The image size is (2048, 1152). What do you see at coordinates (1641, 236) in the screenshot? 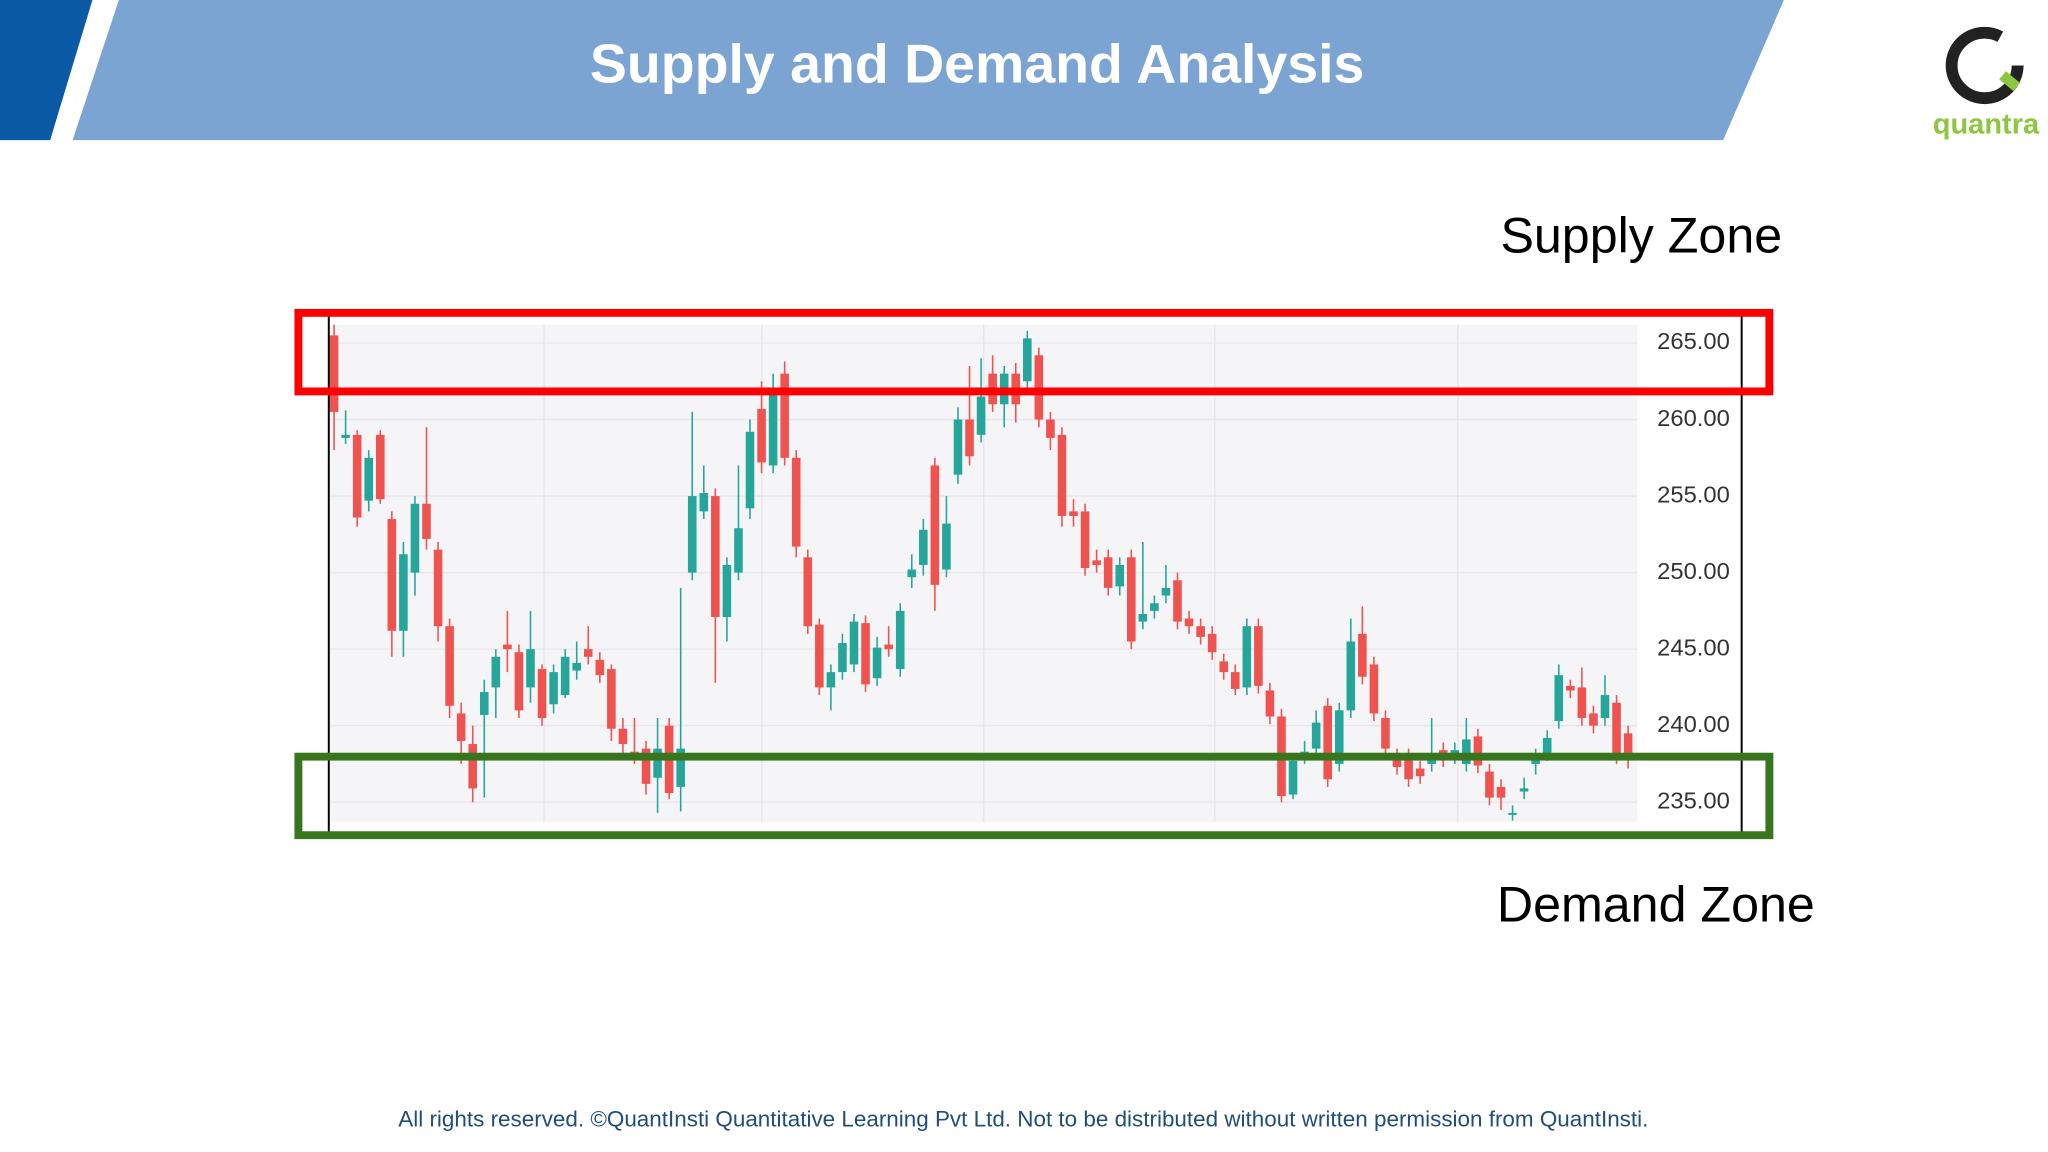
I see `supply-zone-label: Supply Zone` at bounding box center [1641, 236].